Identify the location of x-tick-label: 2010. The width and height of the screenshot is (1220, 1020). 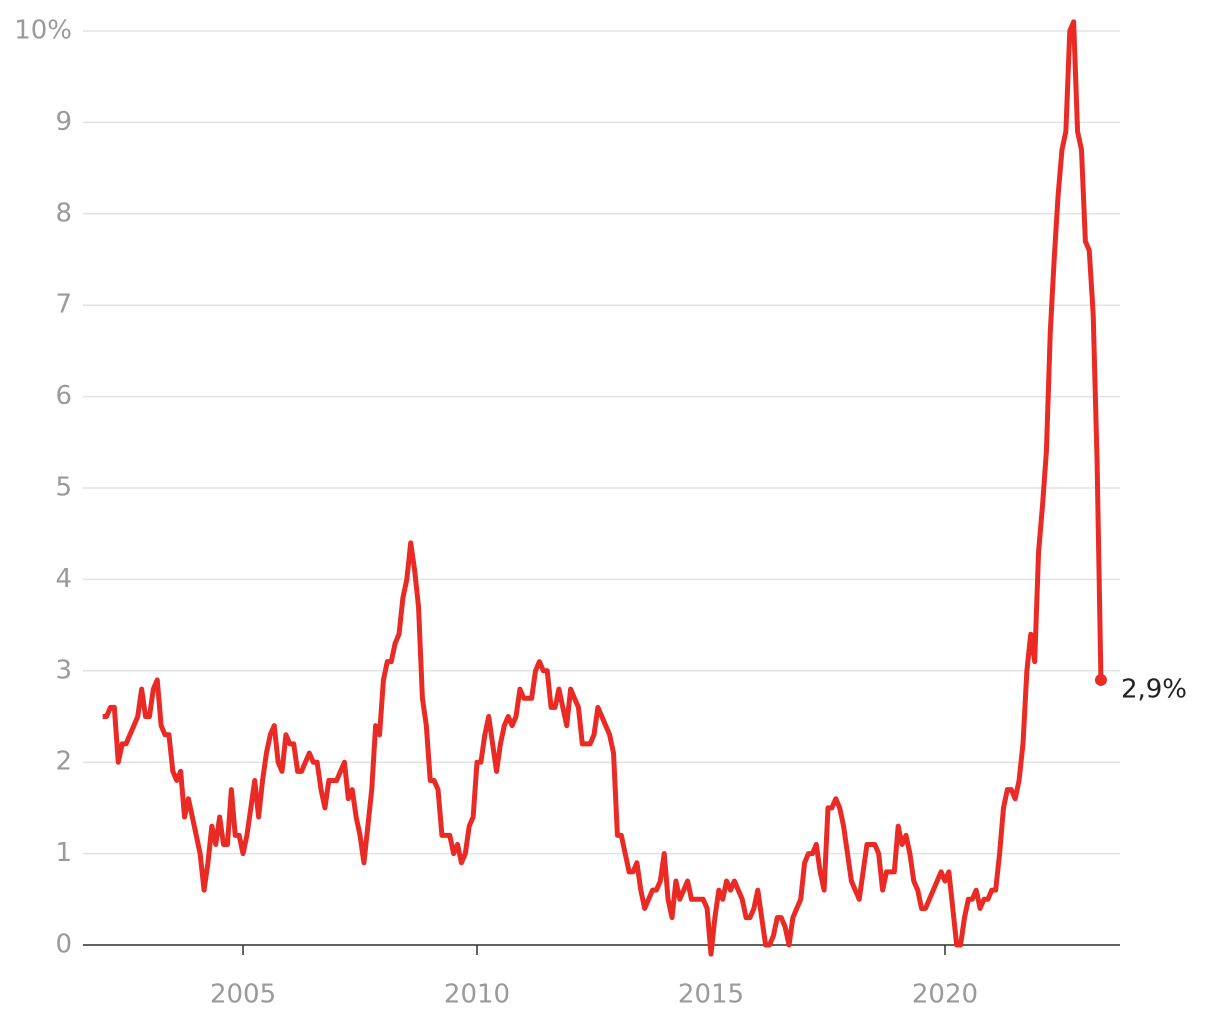
(477, 995).